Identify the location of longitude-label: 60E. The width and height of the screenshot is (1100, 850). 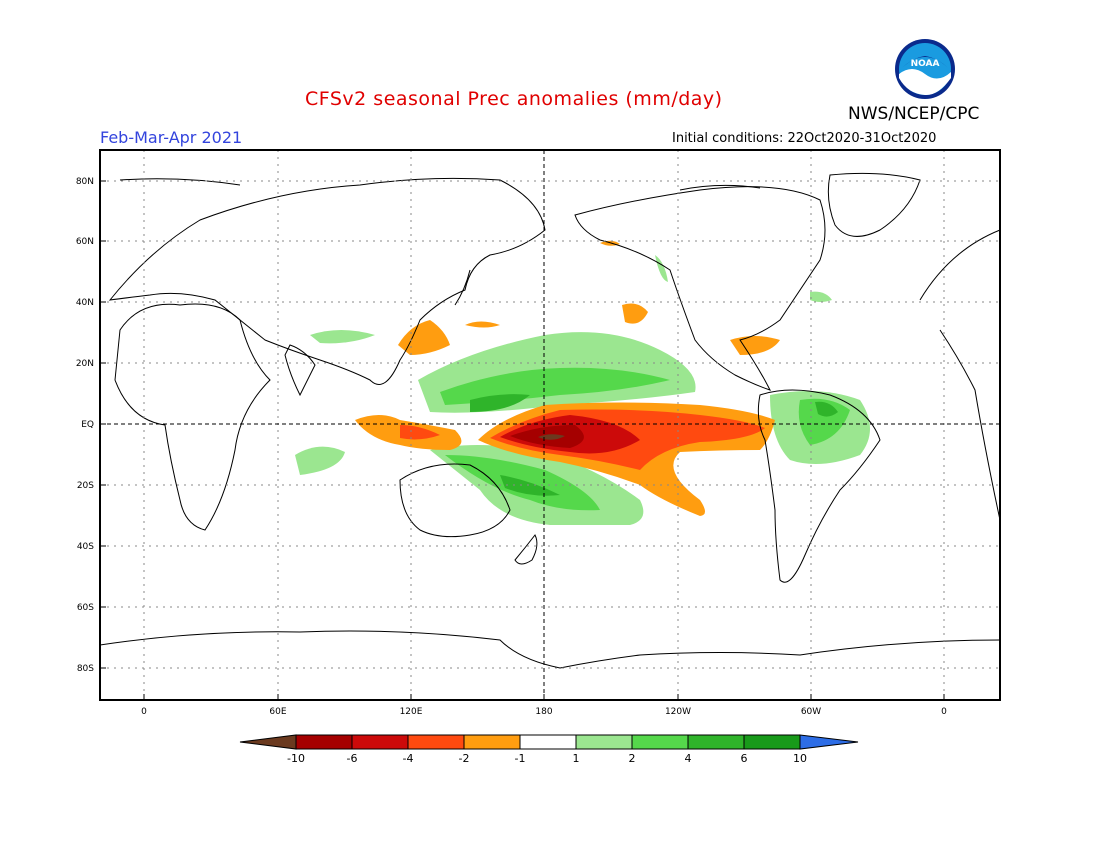
(277, 712).